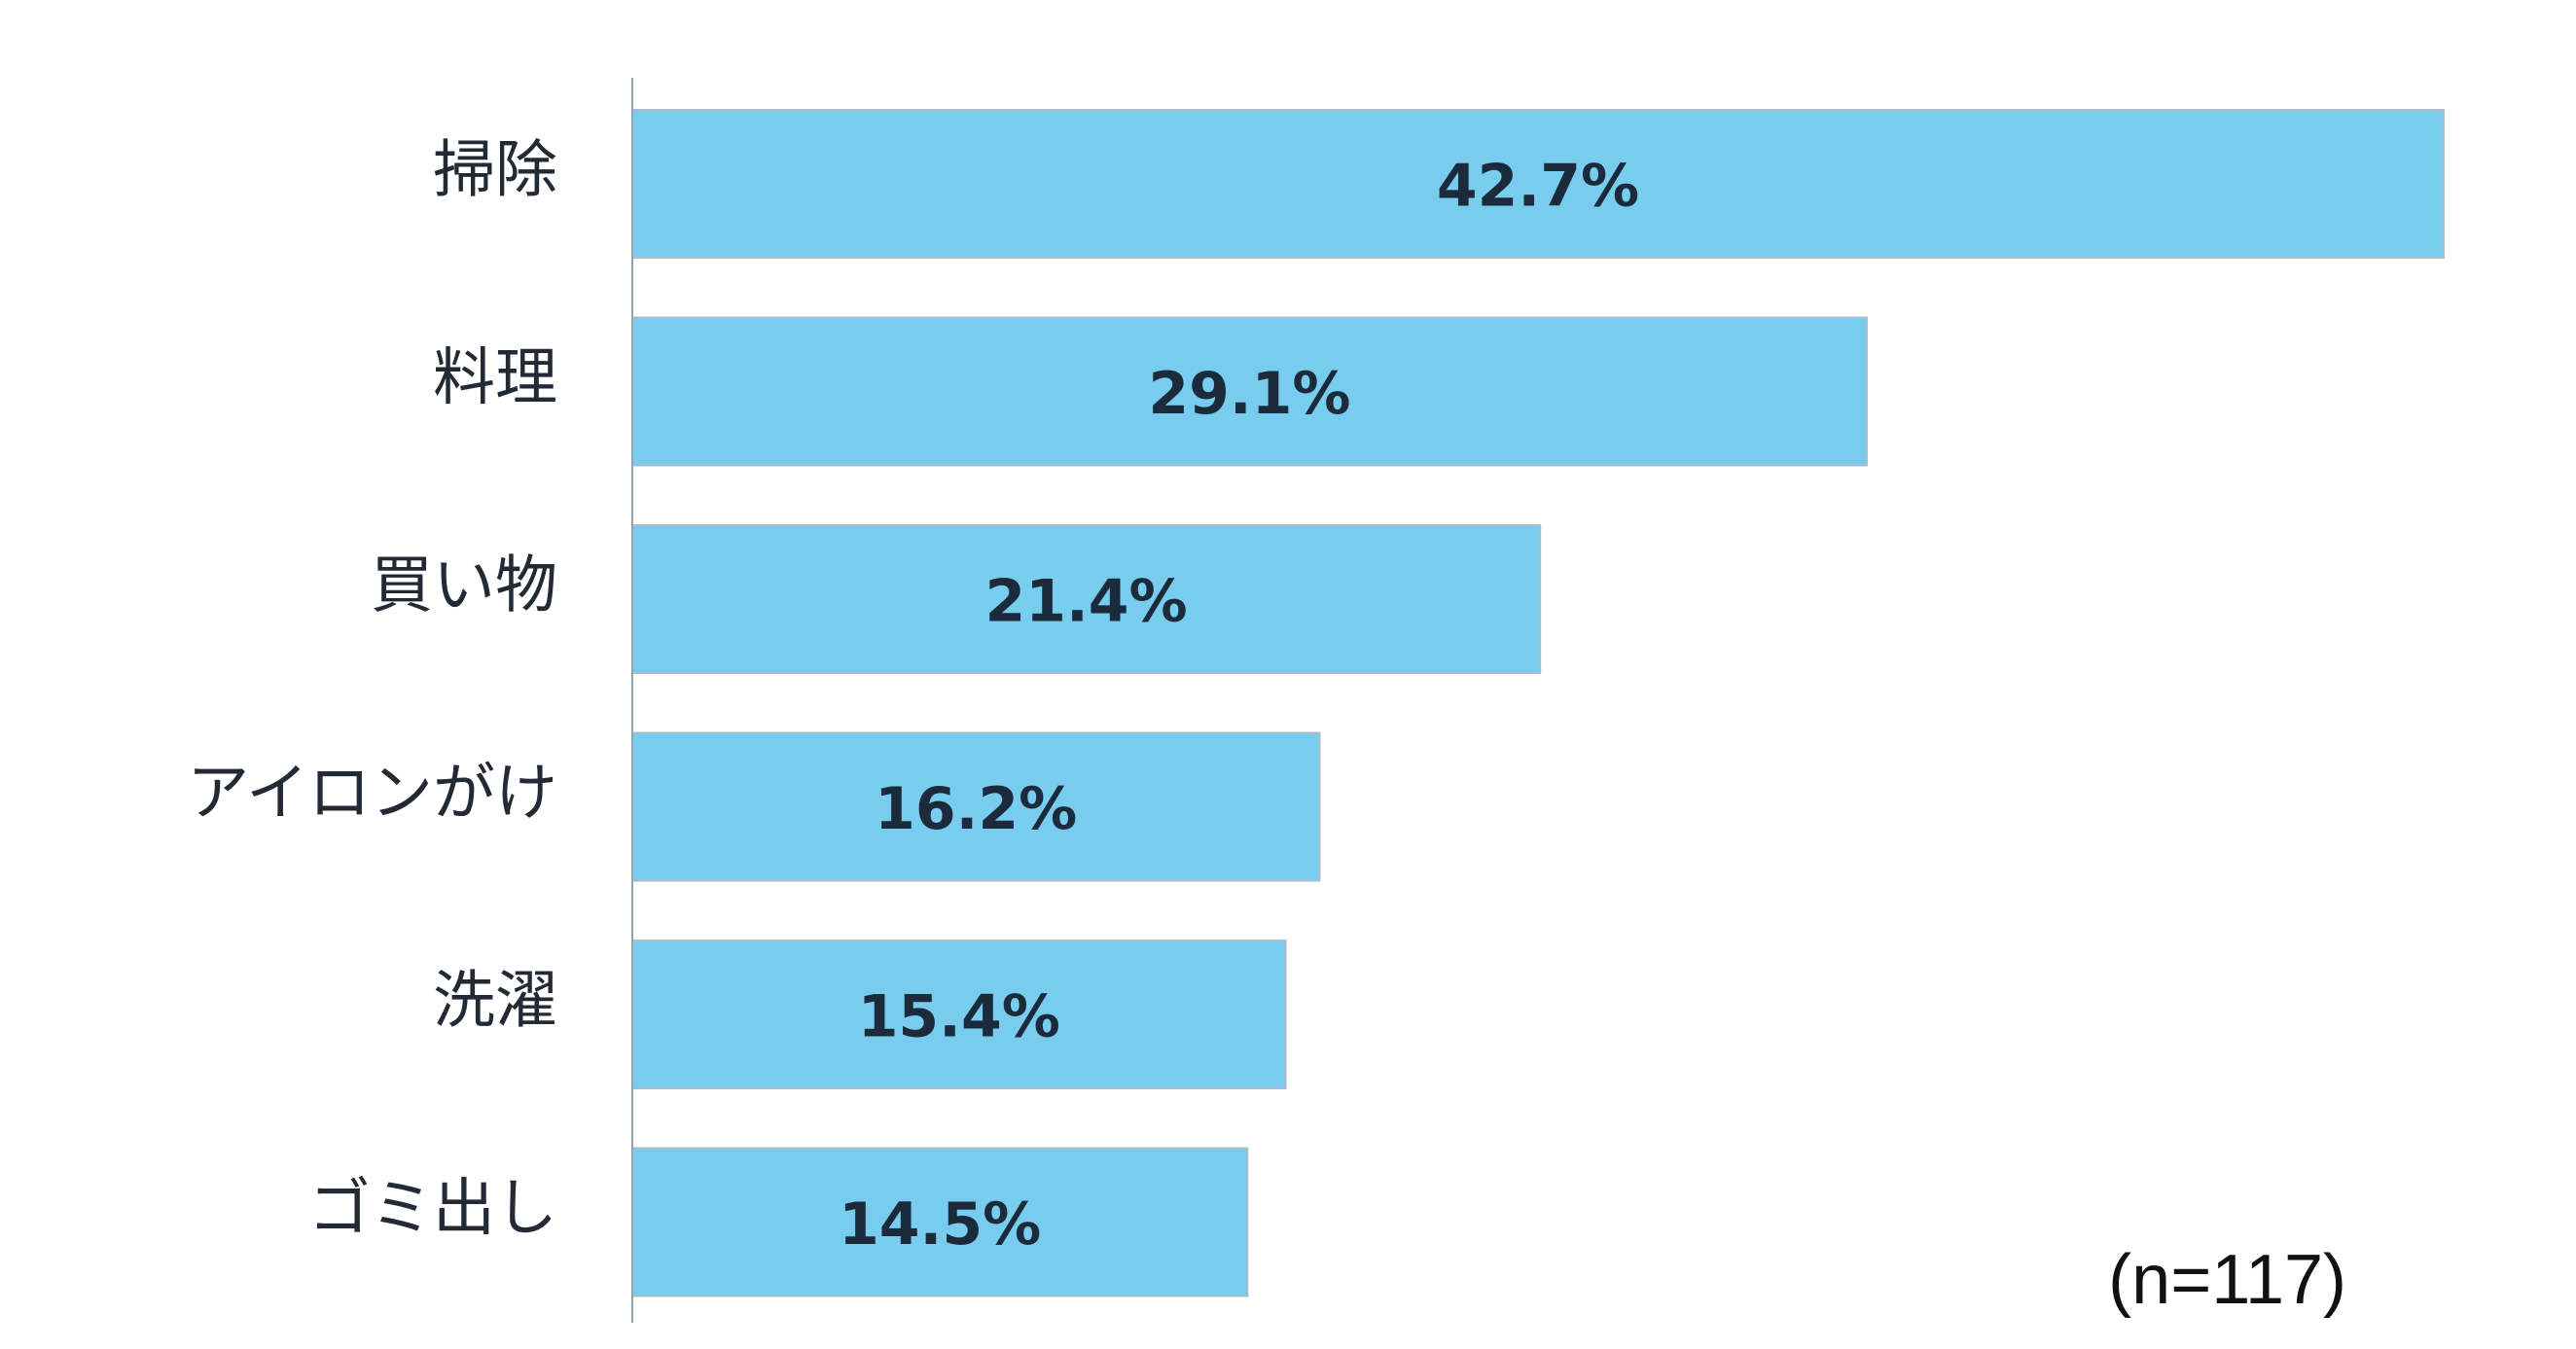 The height and width of the screenshot is (1349, 2576). I want to click on value-label-2: 21.4%, so click(1086, 602).